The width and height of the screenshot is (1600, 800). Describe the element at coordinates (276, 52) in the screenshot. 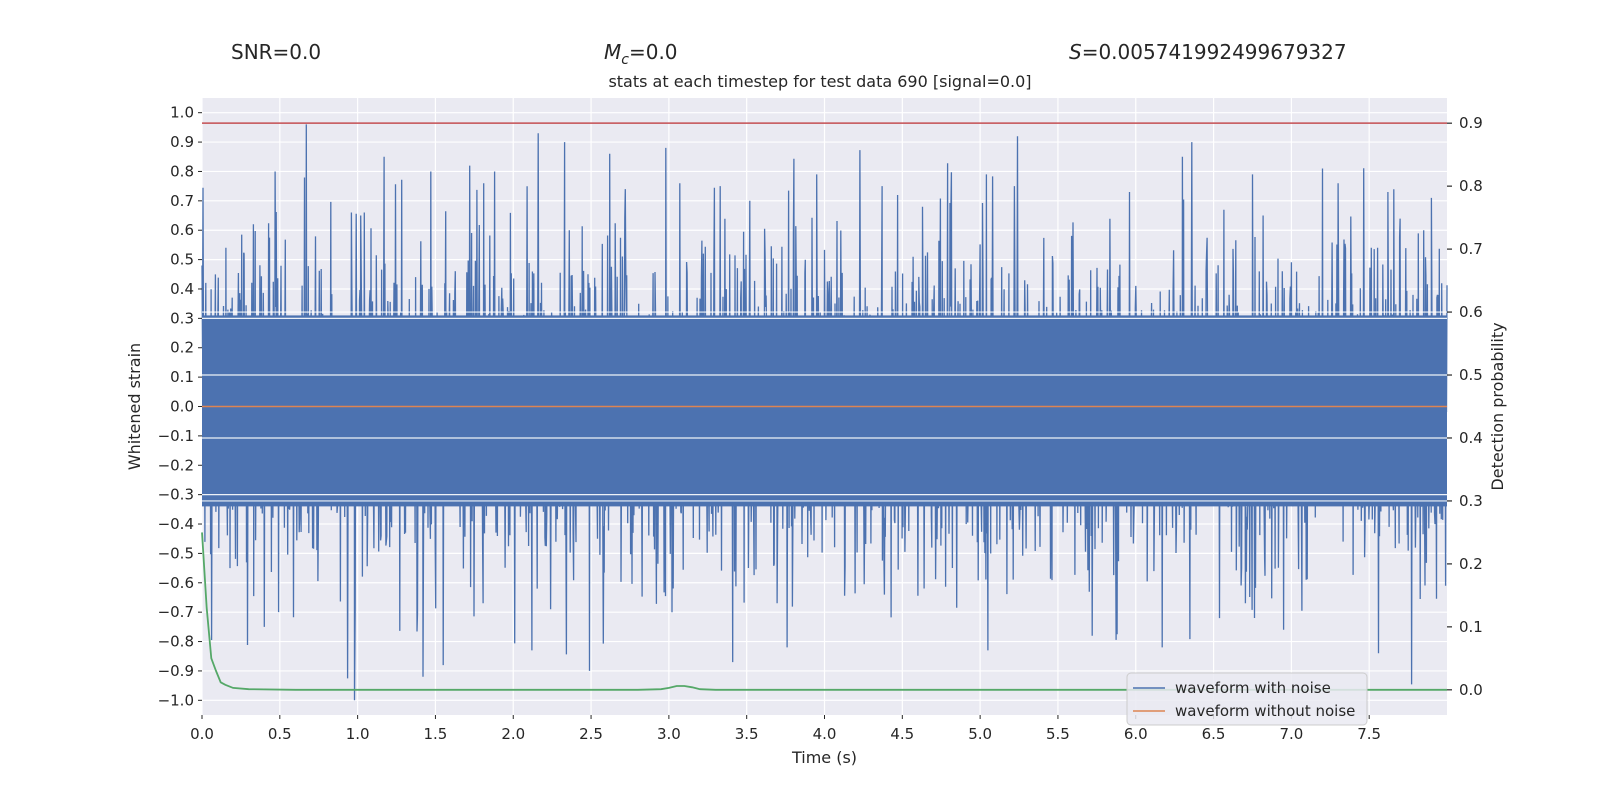

I see `snr-label: SNR=0.0` at that location.